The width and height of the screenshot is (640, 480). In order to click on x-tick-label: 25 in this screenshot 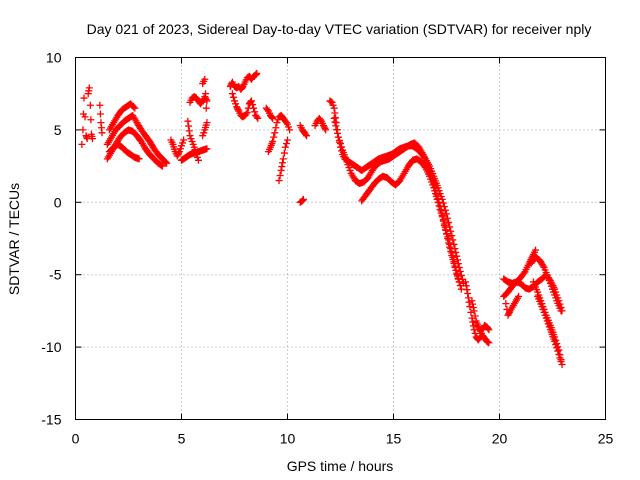, I will do `click(606, 439)`.